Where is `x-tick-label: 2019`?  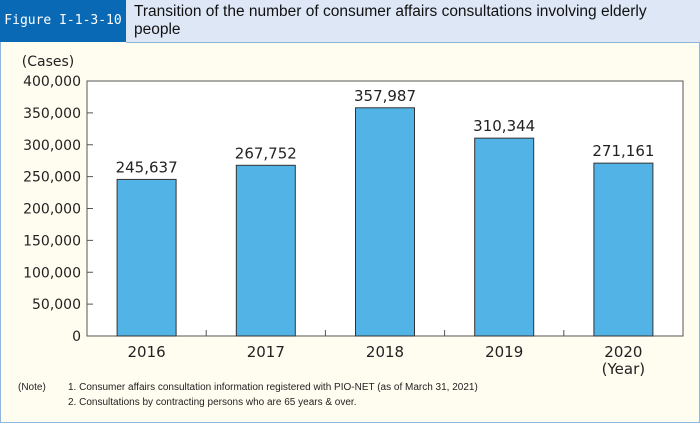 x-tick-label: 2019 is located at coordinates (504, 352).